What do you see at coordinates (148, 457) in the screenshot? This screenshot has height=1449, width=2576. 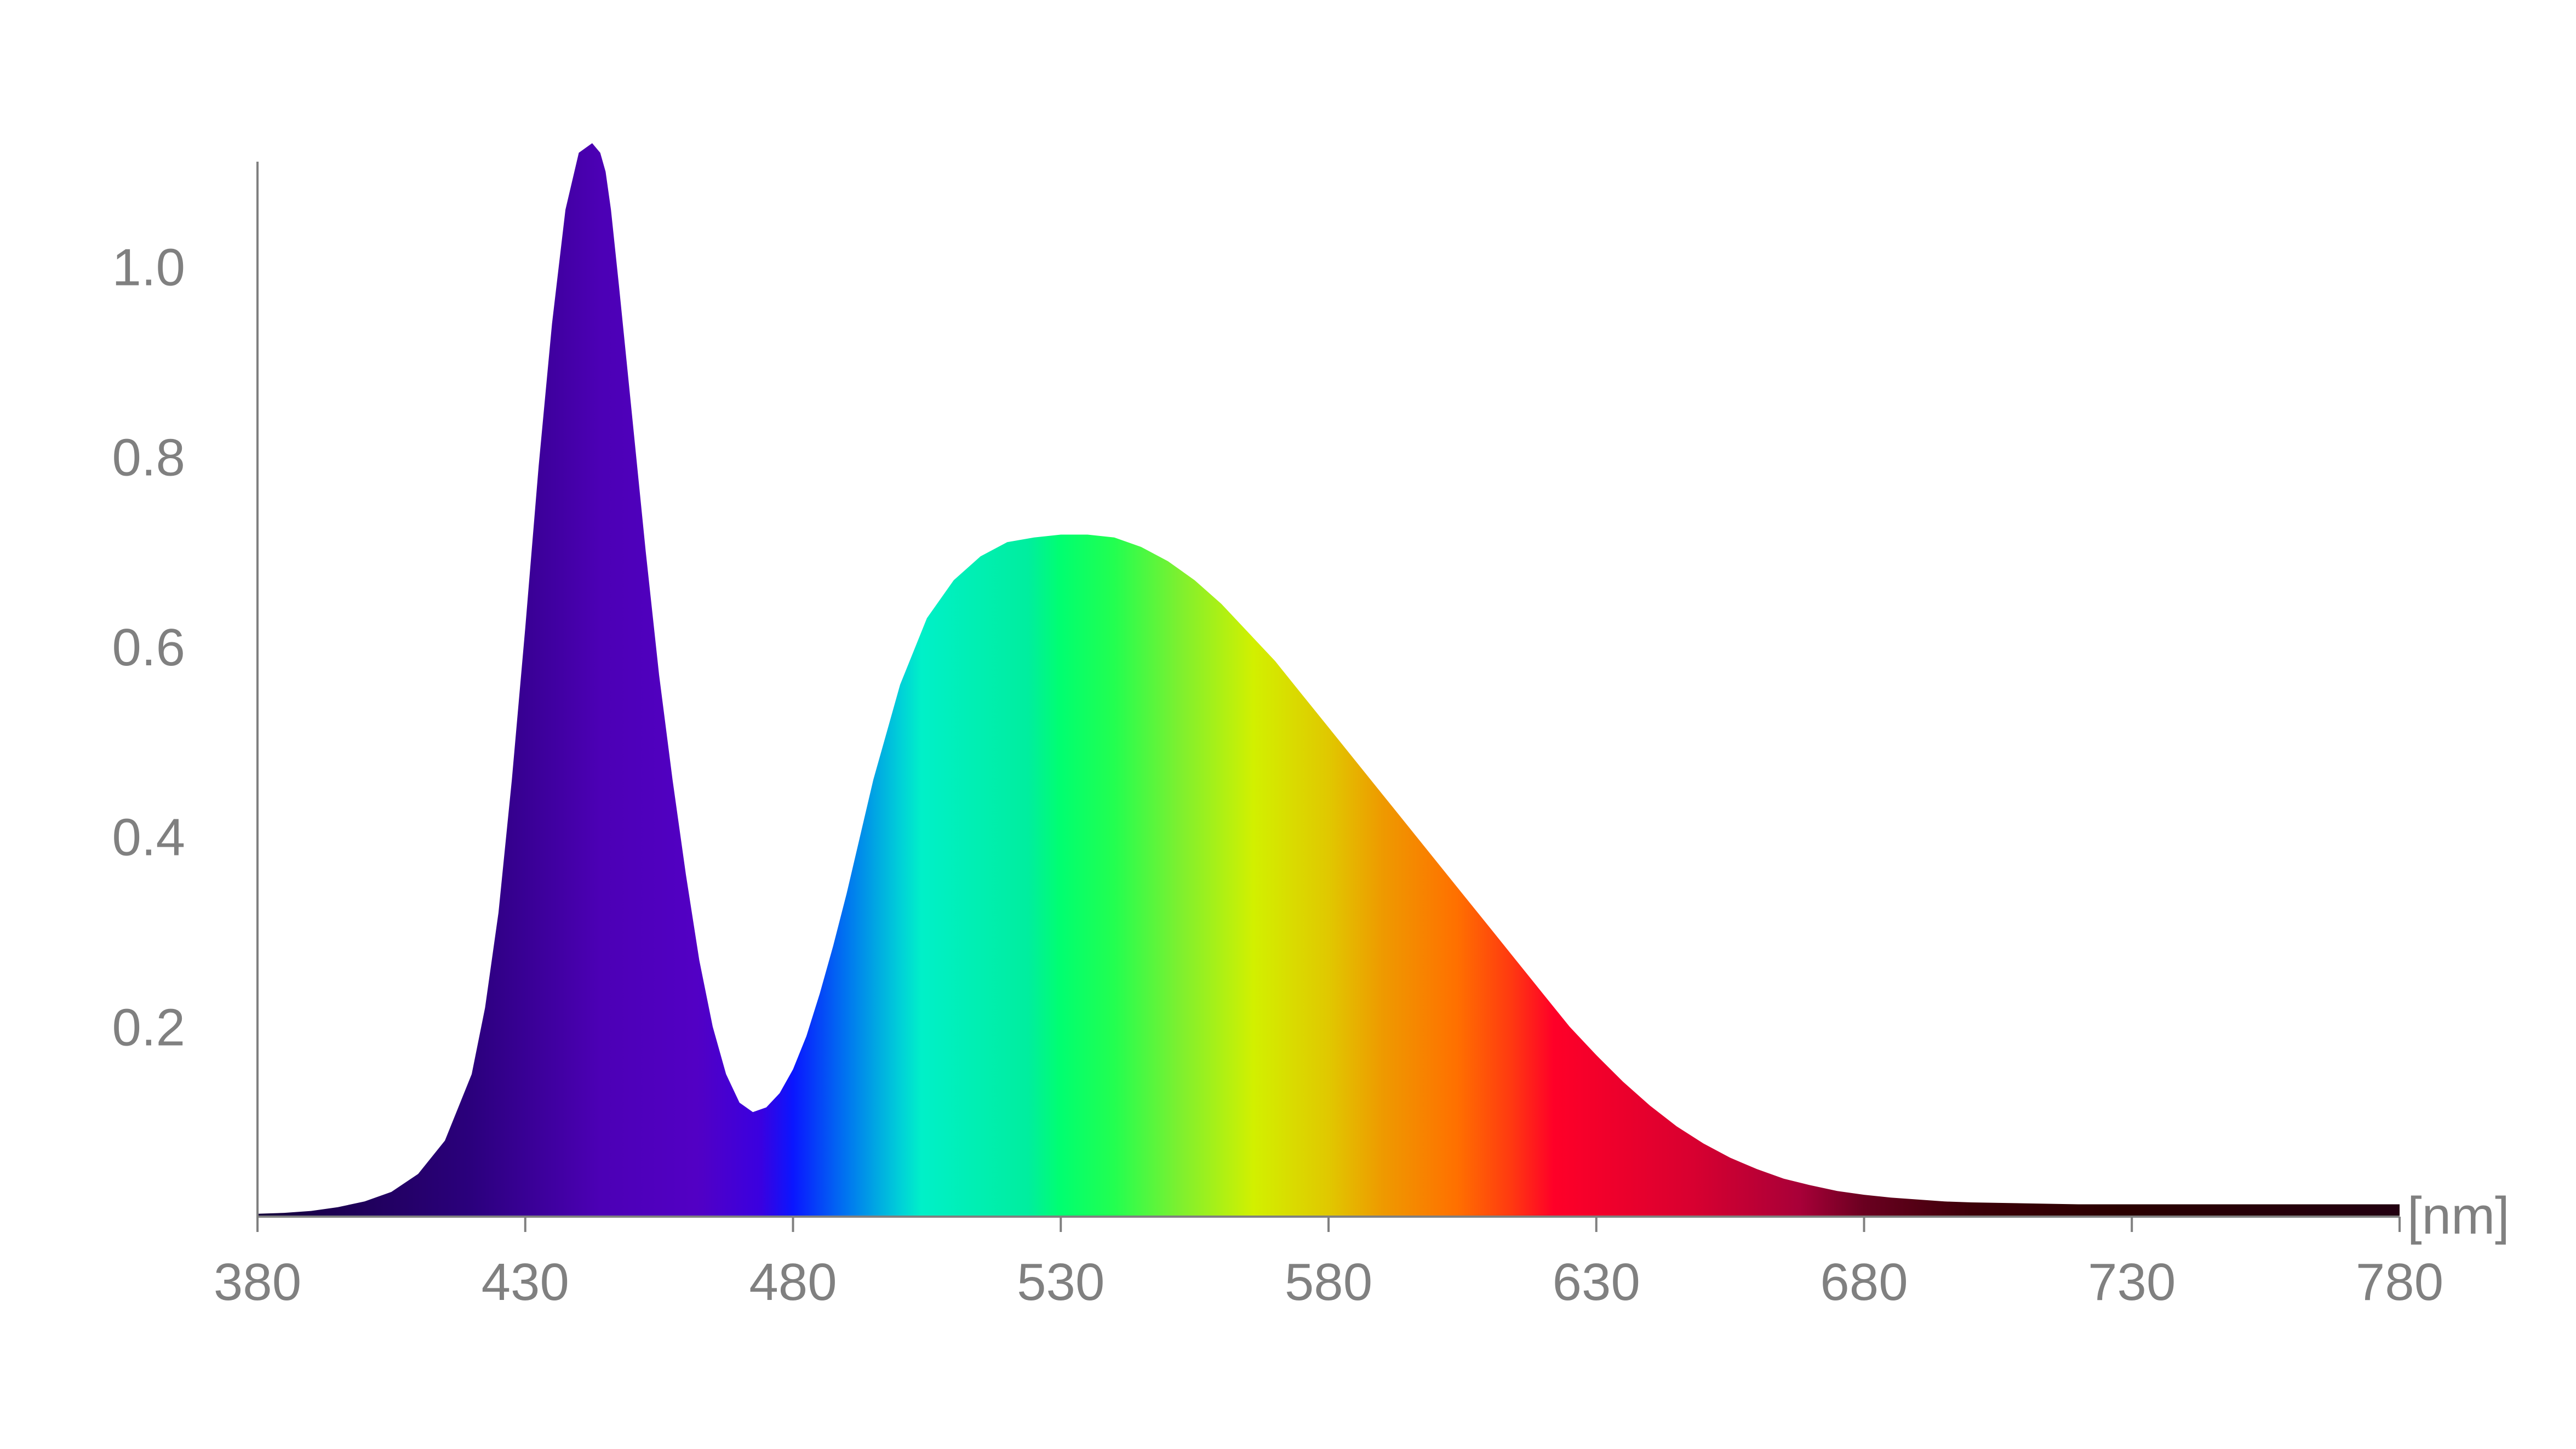 I see `y-tick-label: 0.8` at bounding box center [148, 457].